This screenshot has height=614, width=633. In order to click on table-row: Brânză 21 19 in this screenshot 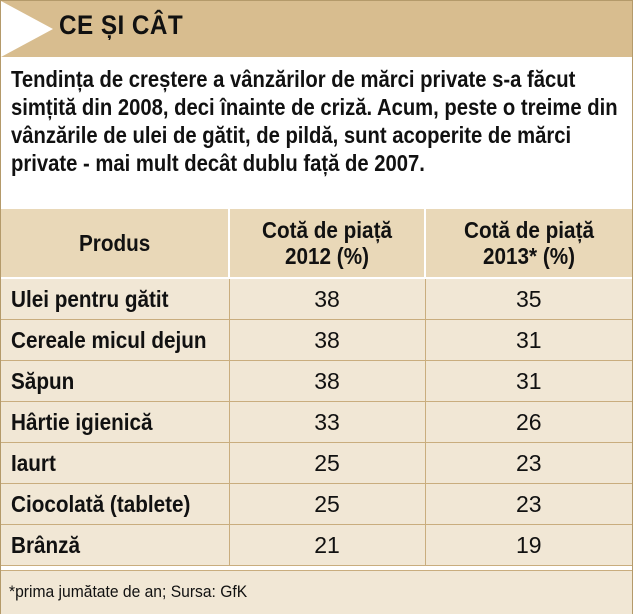, I will do `click(316, 545)`.